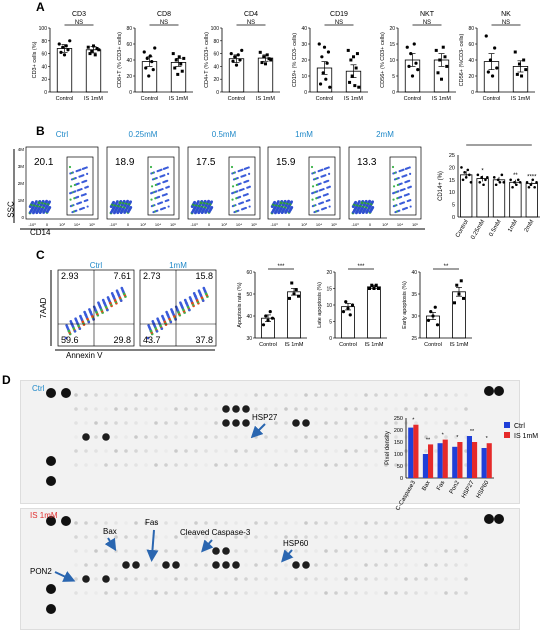  Describe the element at coordinates (43, 307) in the screenshot. I see `7aad-label: 7AAD` at that location.